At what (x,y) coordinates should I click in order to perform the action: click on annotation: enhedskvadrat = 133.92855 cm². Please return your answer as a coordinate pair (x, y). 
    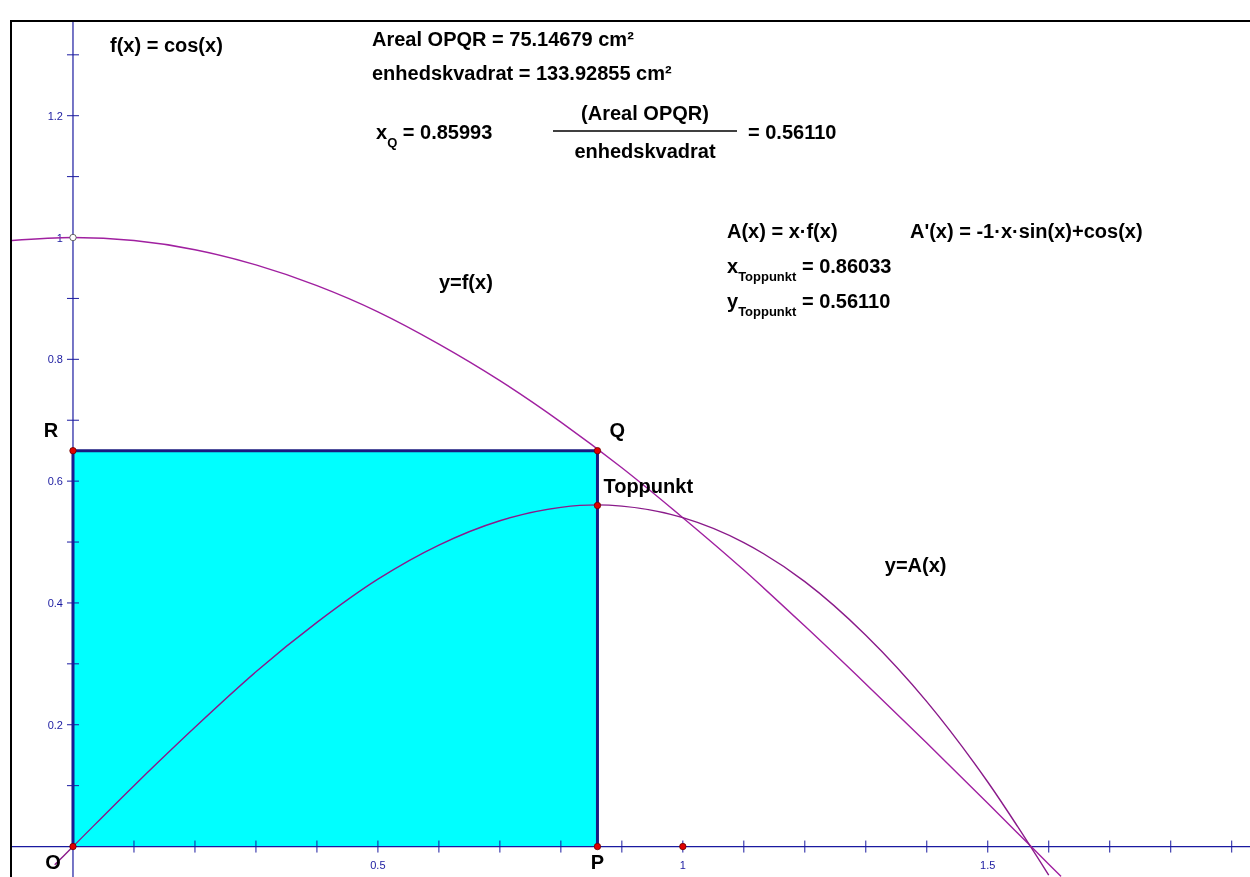
    Looking at the image, I should click on (522, 73).